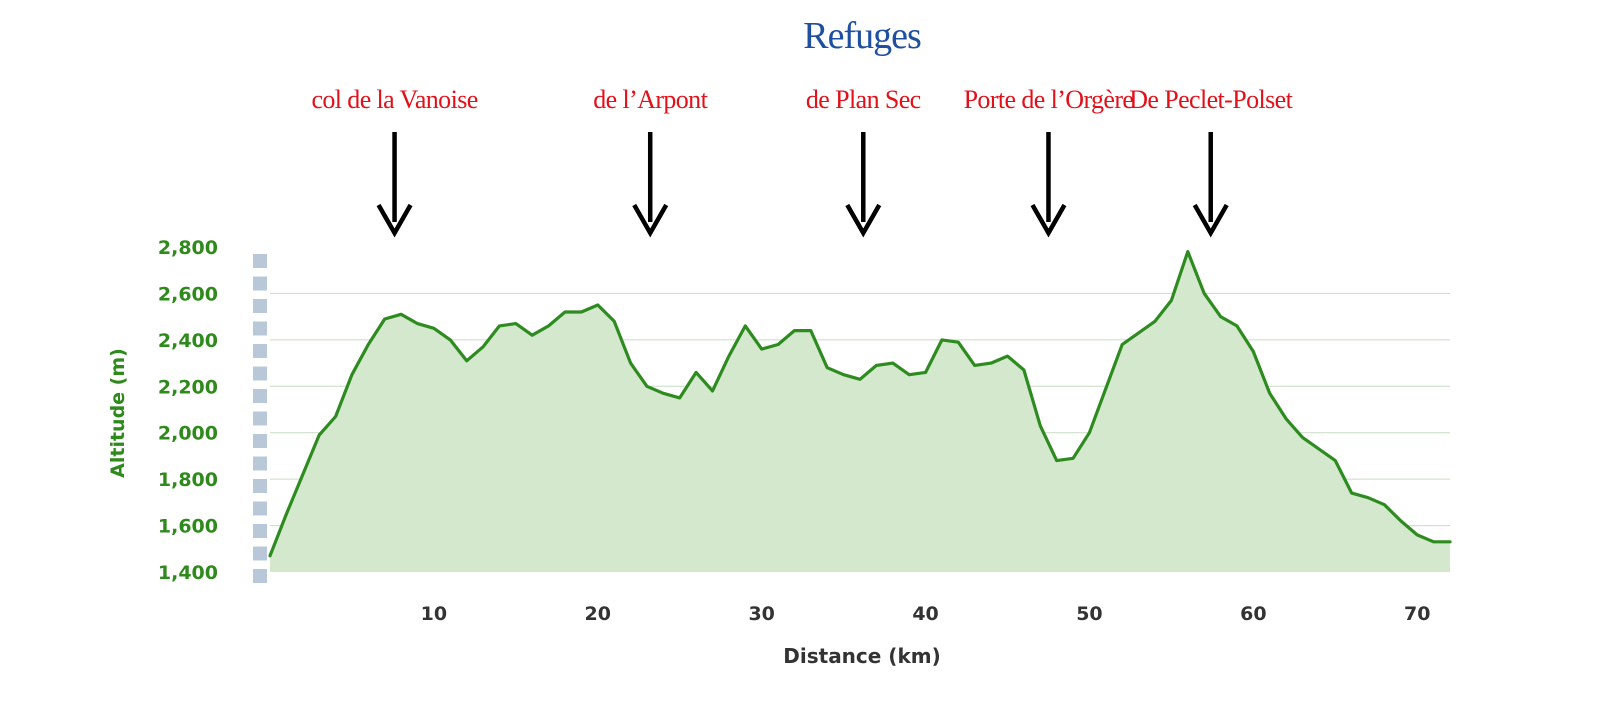  Describe the element at coordinates (650, 99) in the screenshot. I see `refuge-label: de l’Arpont` at that location.